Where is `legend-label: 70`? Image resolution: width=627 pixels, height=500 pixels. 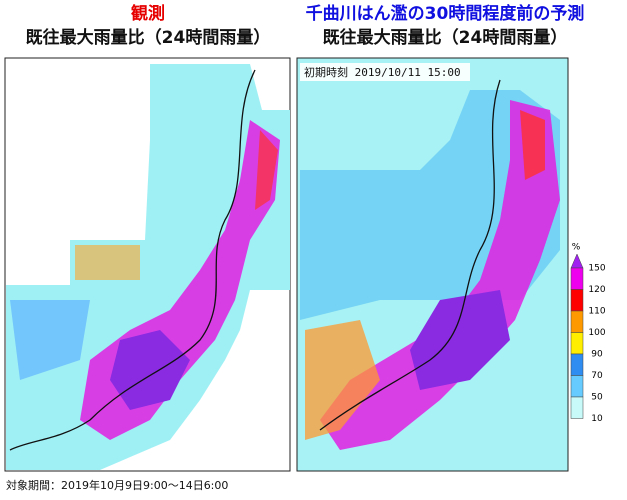
legend-label: 70 is located at coordinates (597, 376).